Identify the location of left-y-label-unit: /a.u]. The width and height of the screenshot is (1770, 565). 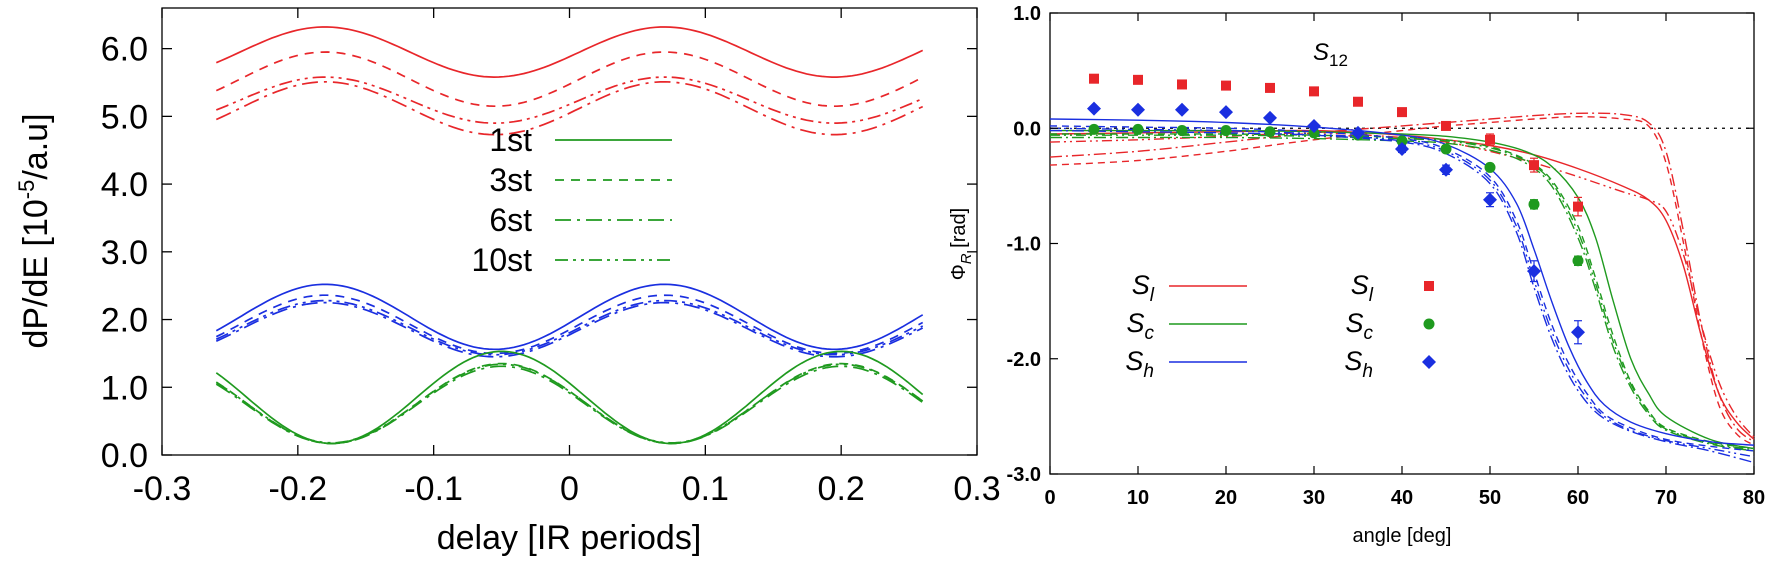
(36, 146).